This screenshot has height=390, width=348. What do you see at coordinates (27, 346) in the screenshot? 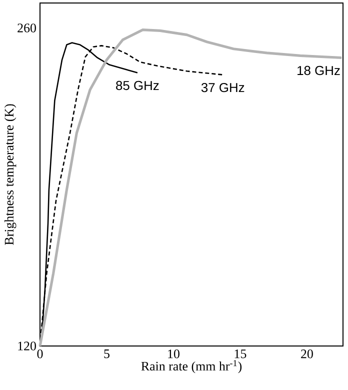
I see `y-tick-label: 120` at bounding box center [27, 346].